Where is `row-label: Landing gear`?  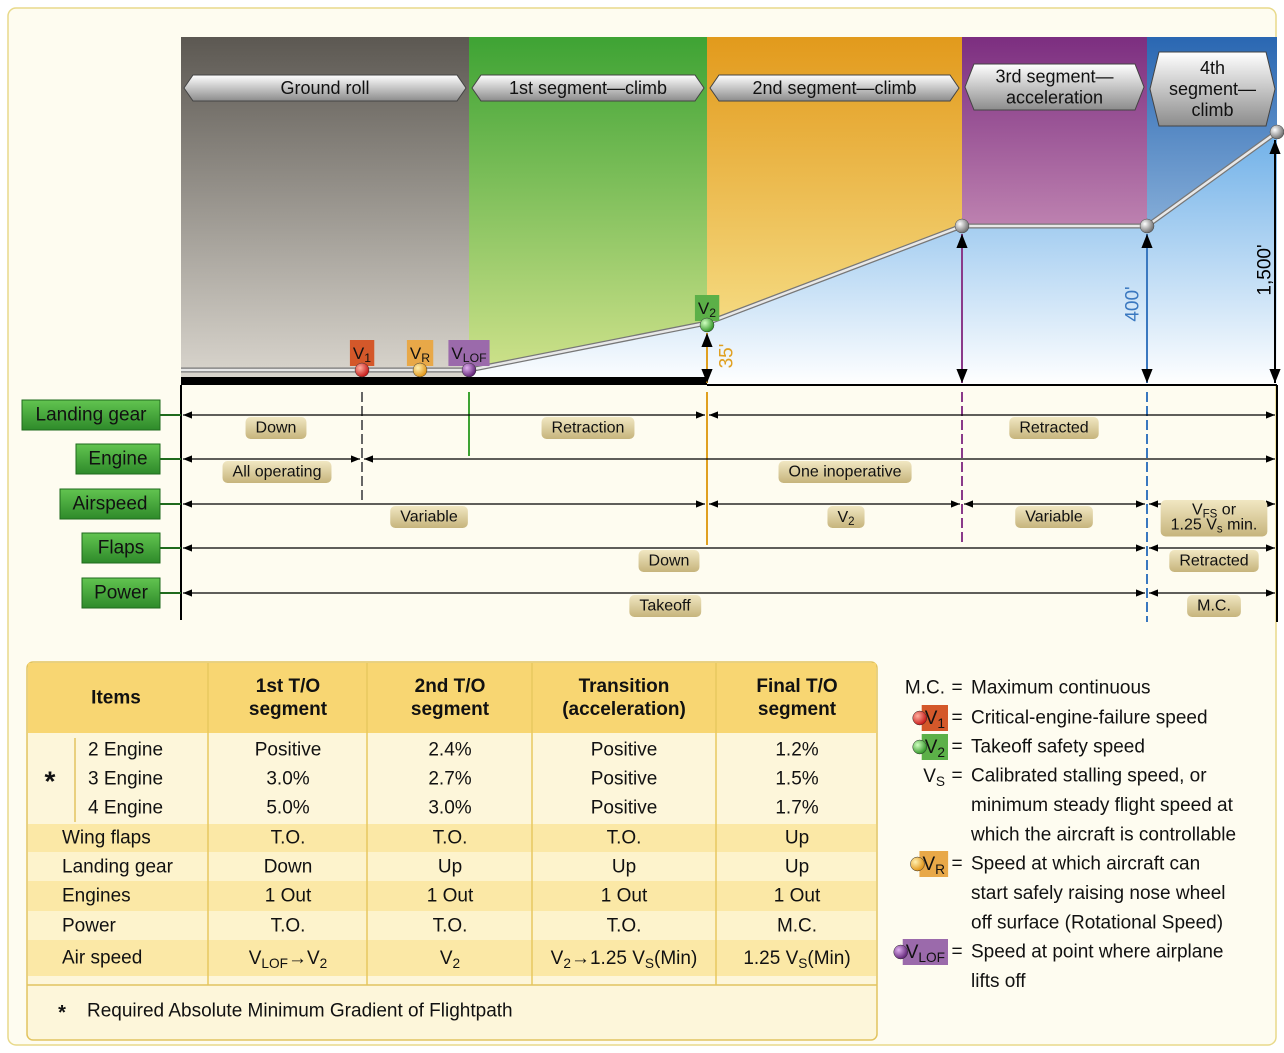
row-label: Landing gear is located at coordinates (92, 415).